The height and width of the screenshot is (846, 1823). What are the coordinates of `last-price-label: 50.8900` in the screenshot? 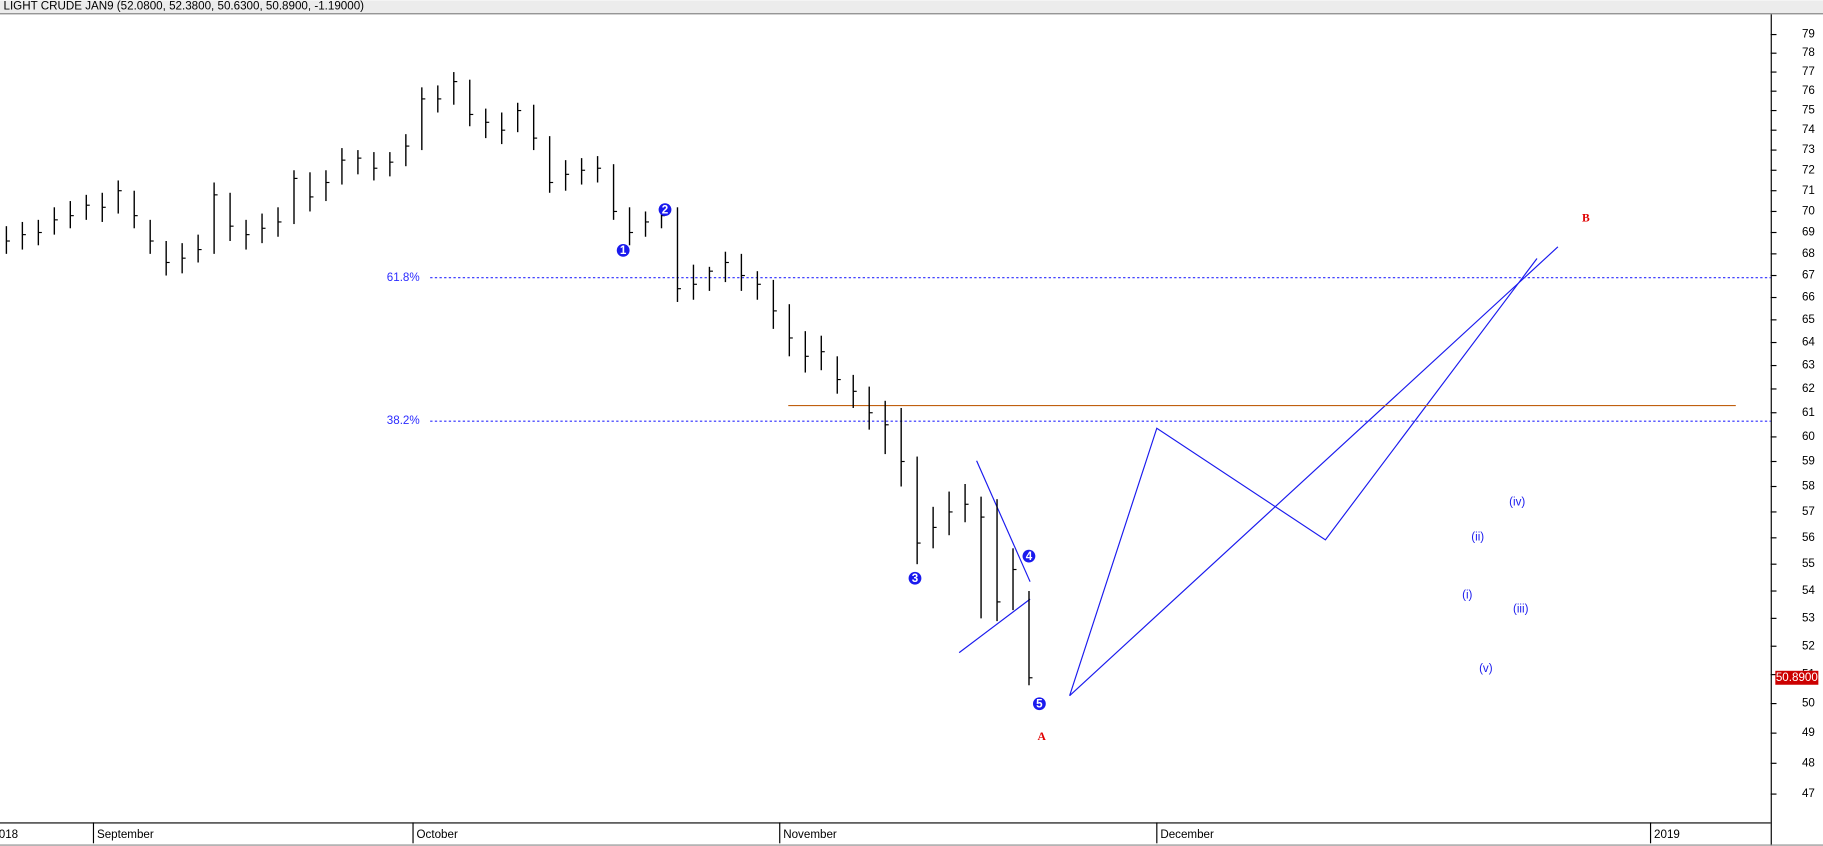 It's located at (1797, 677).